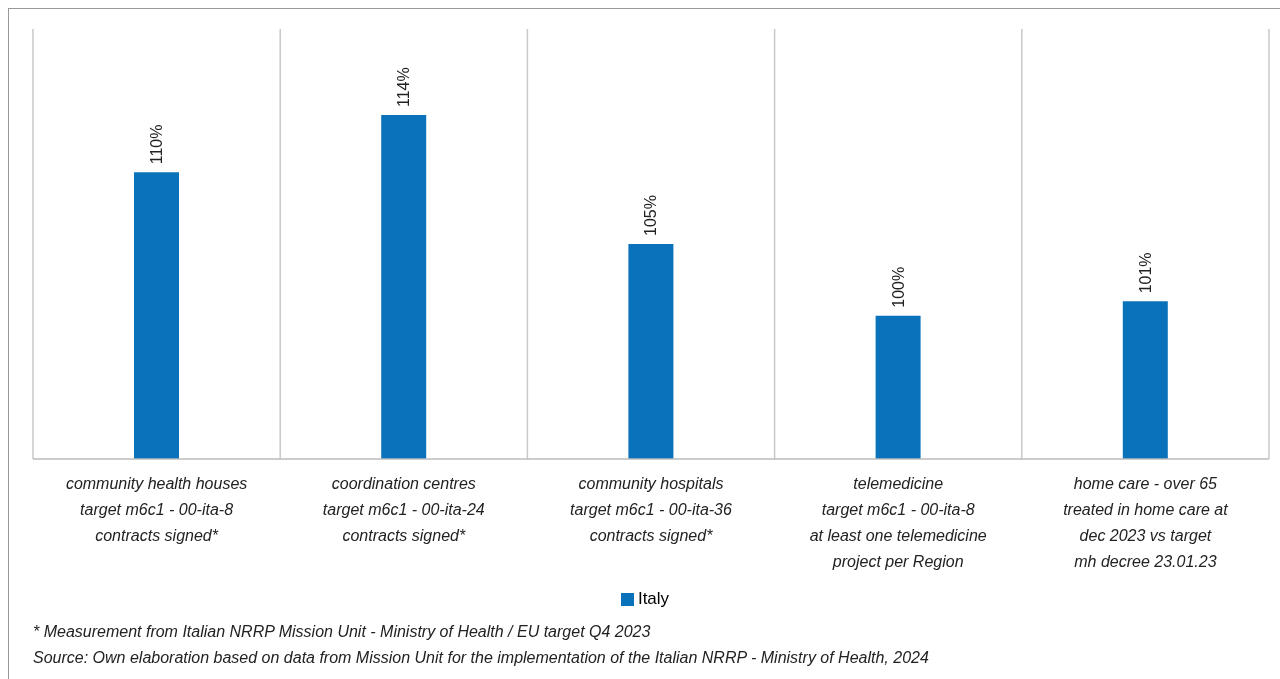  What do you see at coordinates (1145, 273) in the screenshot?
I see `data-label: 101%` at bounding box center [1145, 273].